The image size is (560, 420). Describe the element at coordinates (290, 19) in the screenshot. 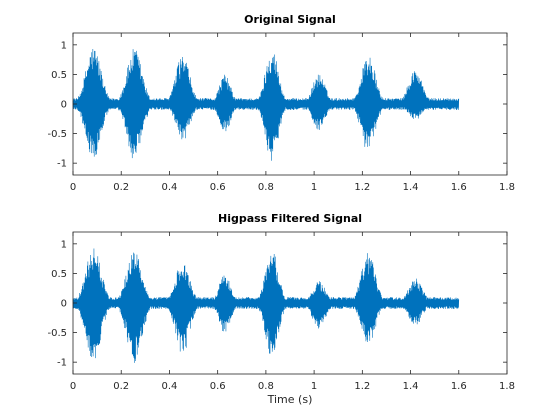

I see `chart-title: Original Signal` at that location.